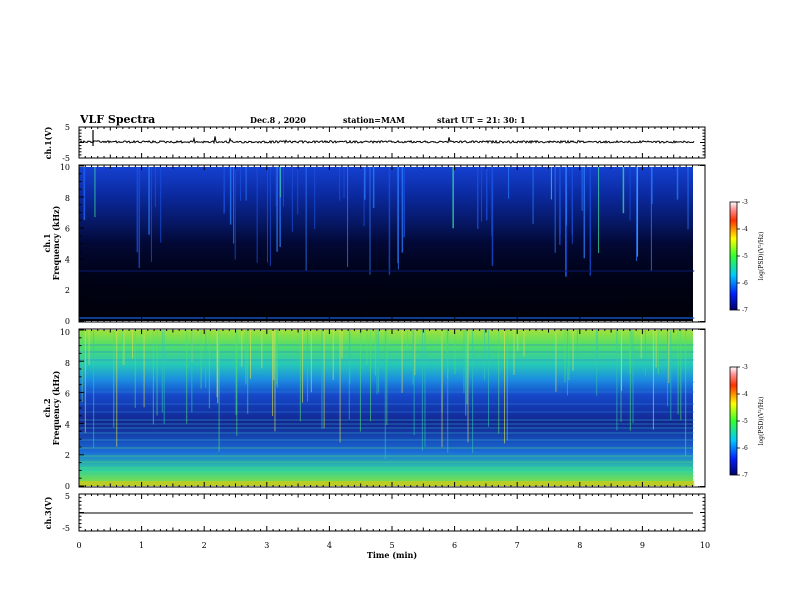 Image resolution: width=792 pixels, height=612 pixels. Describe the element at coordinates (699, 243) in the screenshot. I see `ch1-spectrogram-nodata` at that location.